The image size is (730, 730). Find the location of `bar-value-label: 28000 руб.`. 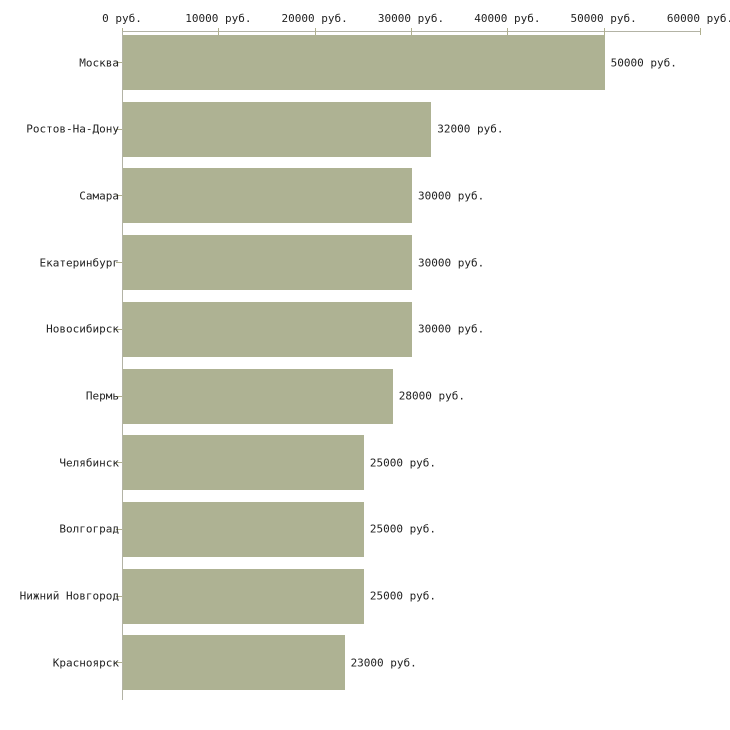

bar-value-label: 28000 руб. is located at coordinates (431, 396).